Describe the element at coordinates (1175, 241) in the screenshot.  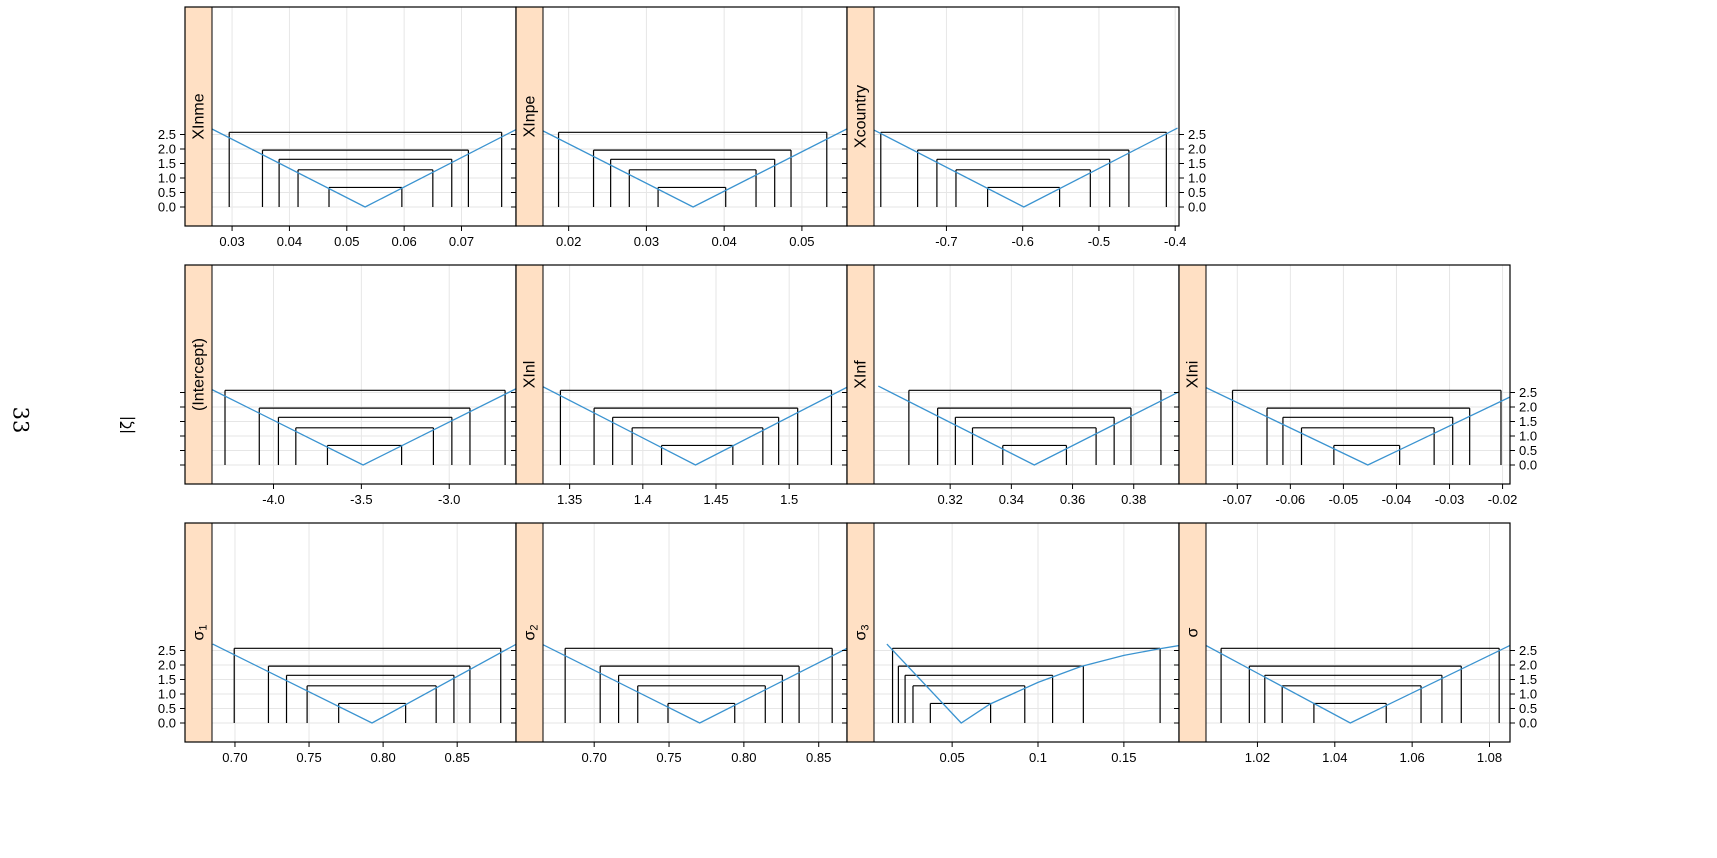
I see `x-tick-label: -0.4` at that location.